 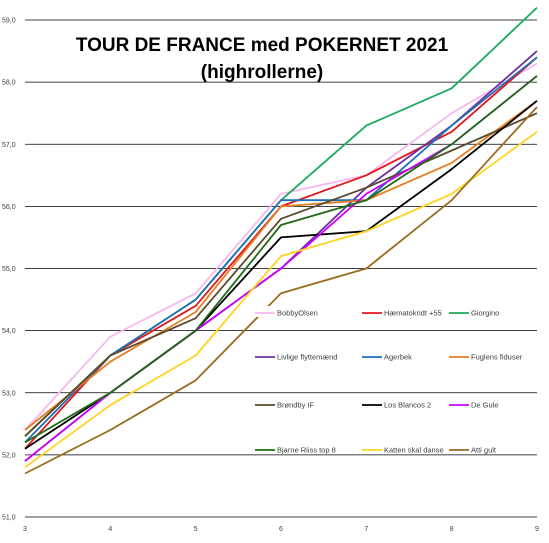 What do you see at coordinates (296, 405) in the screenshot?
I see `legend-label: Brøndby IF` at bounding box center [296, 405].